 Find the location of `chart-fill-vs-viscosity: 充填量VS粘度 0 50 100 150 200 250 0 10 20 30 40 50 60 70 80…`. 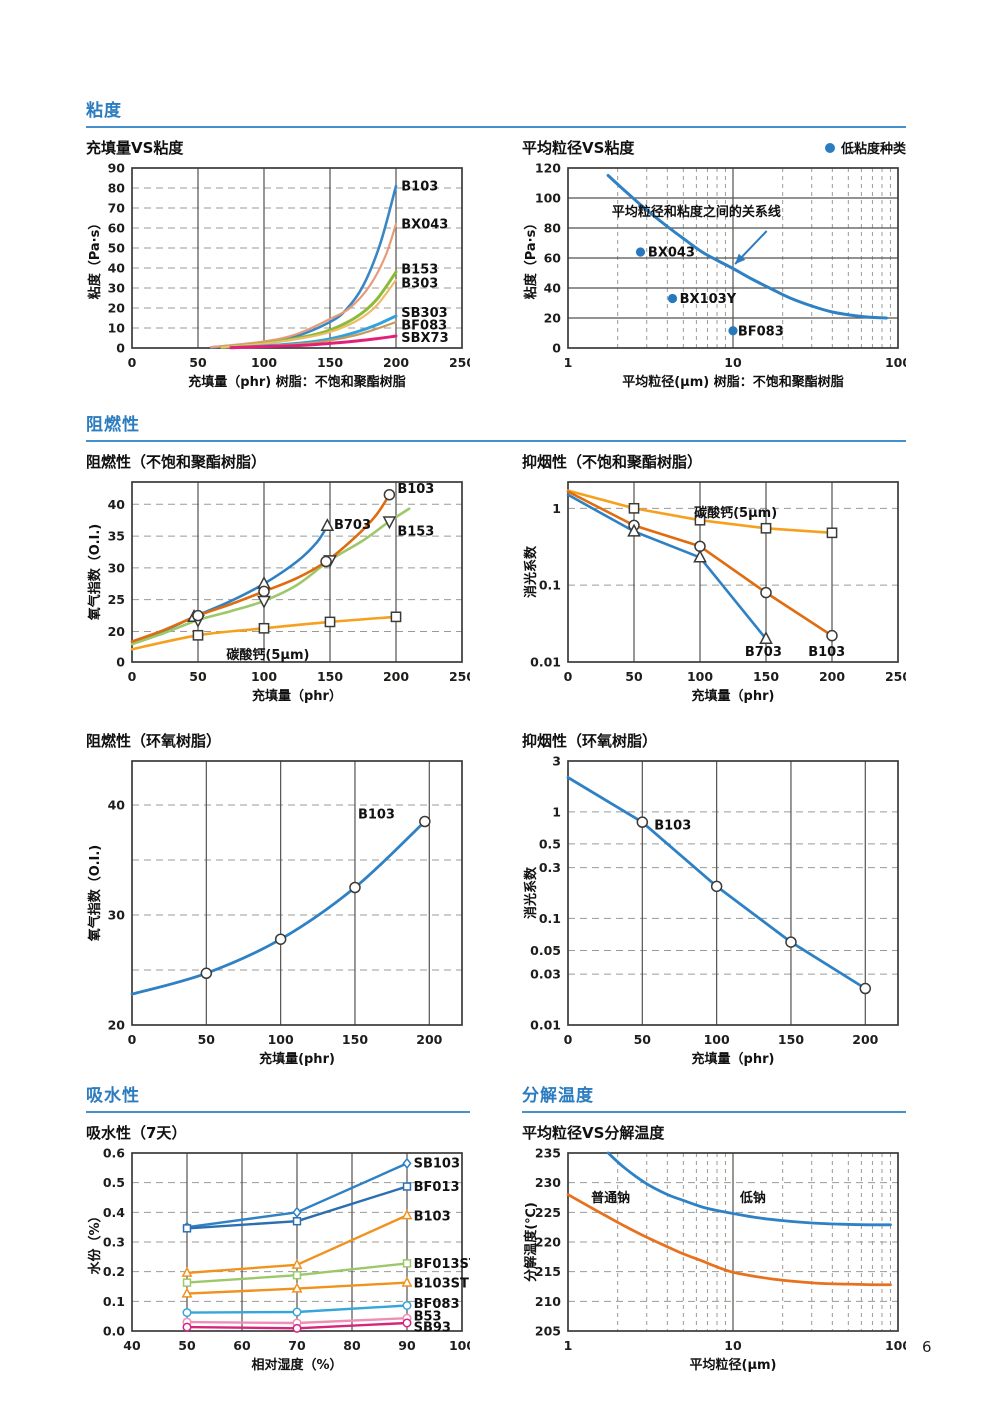

chart-fill-vs-viscosity: 充填量VS粘度 0 50 100 150 200 250 0 10 20 30 40 50 60 70 80… is located at coordinates (278, 264).